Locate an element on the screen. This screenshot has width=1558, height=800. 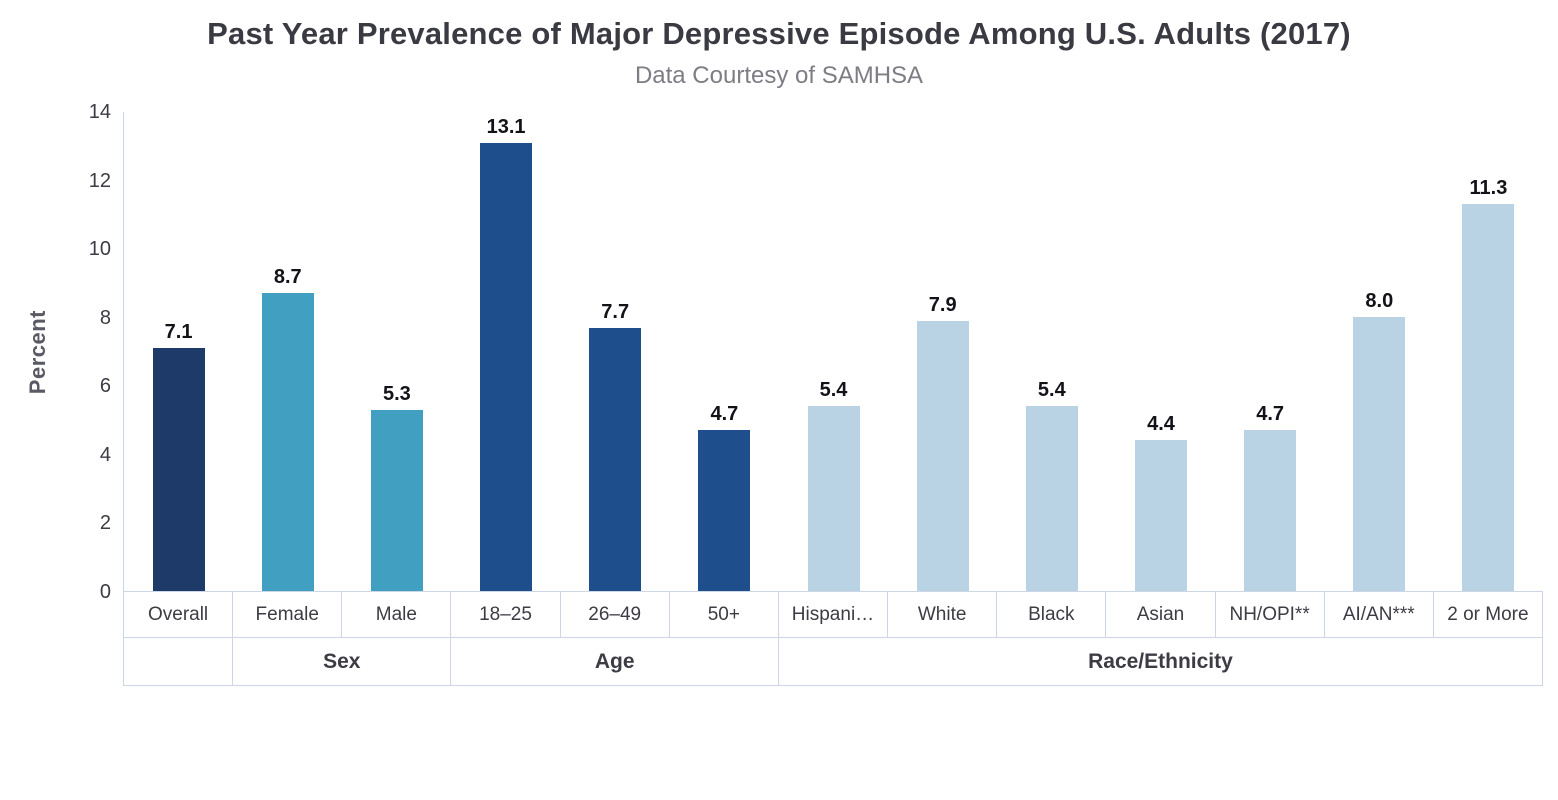
bar-slot: 13.1 is located at coordinates (505, 351).